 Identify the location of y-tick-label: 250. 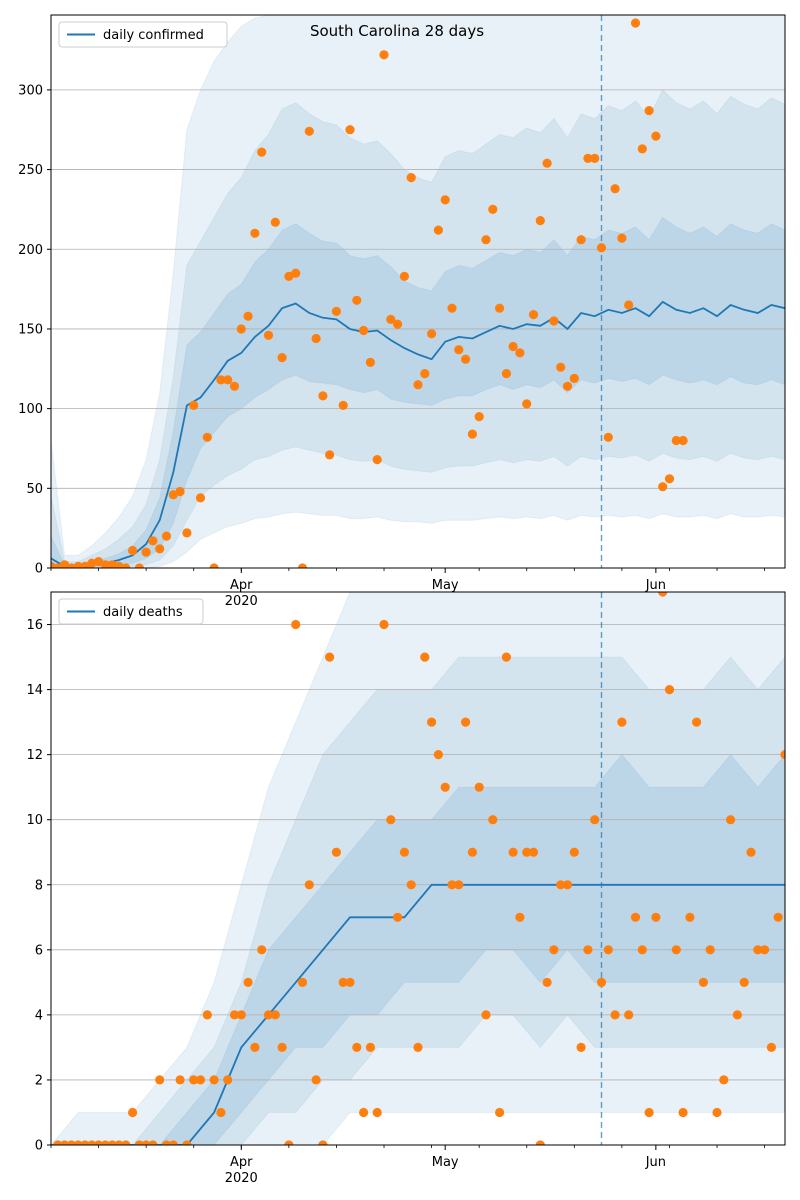
(30, 170).